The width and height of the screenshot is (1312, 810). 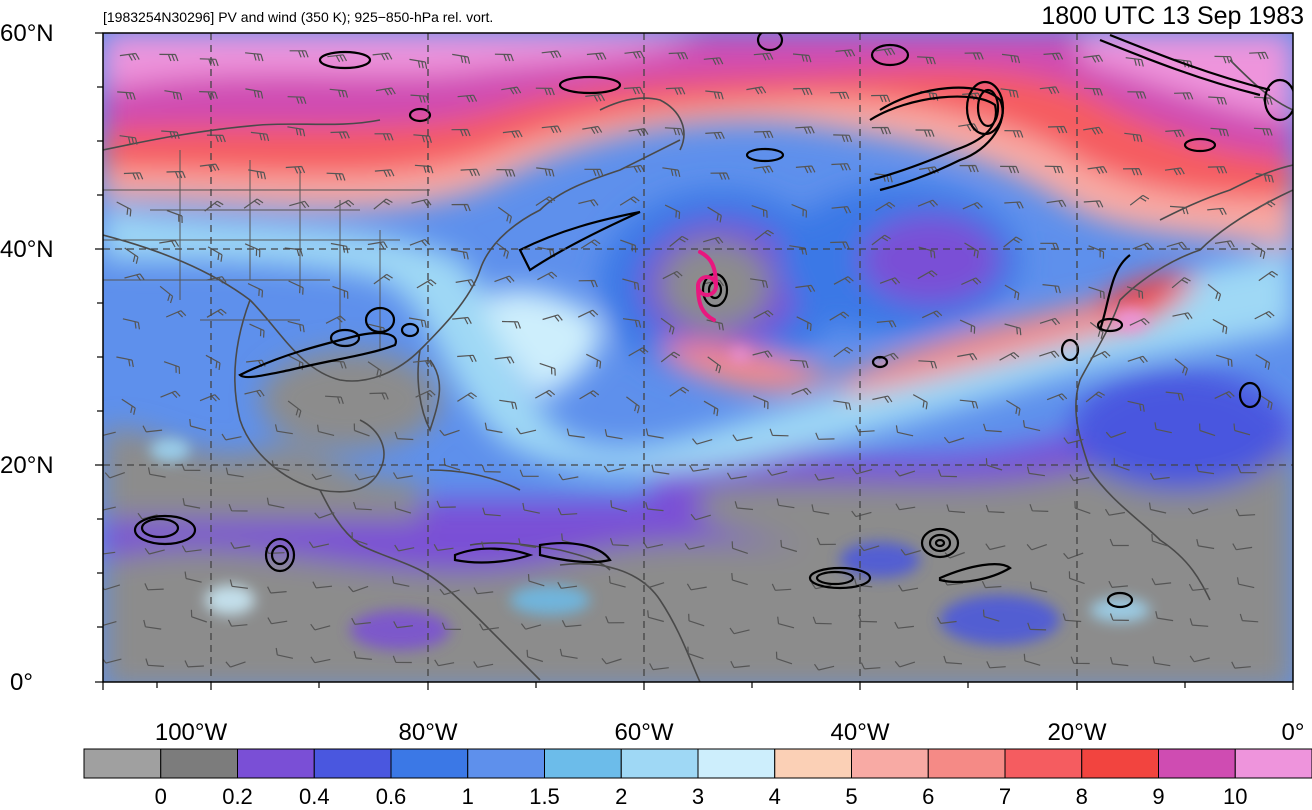 What do you see at coordinates (707, 286) in the screenshot?
I see `tropical-cyclone-icon` at bounding box center [707, 286].